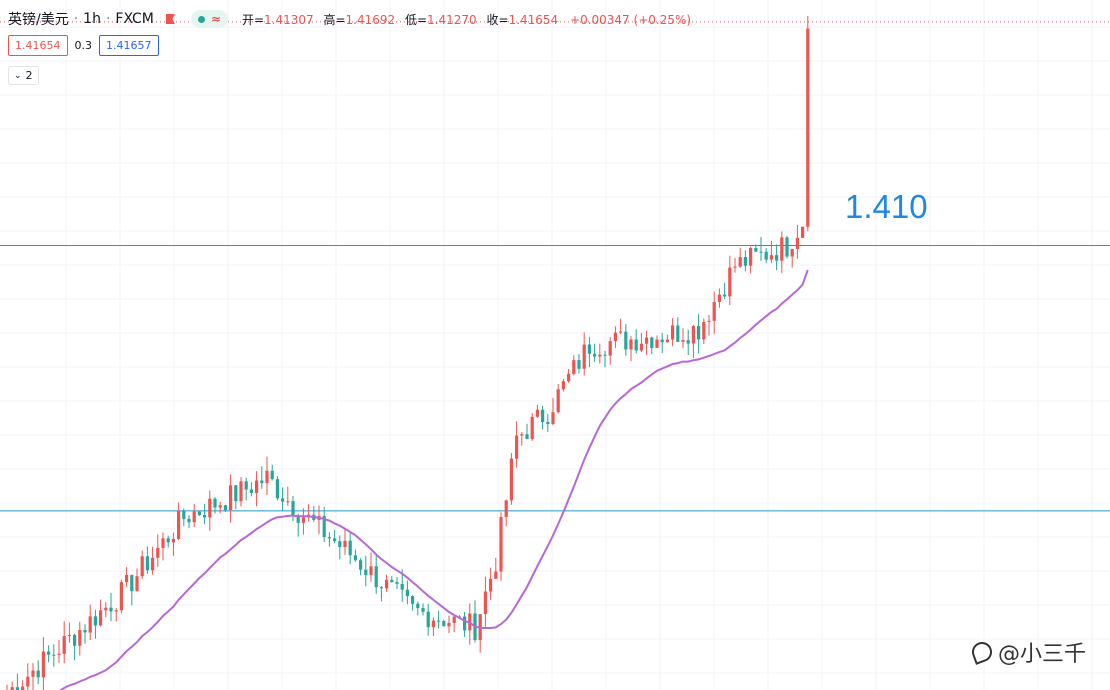 The height and width of the screenshot is (690, 1110). Describe the element at coordinates (23, 75) in the screenshot. I see `indicators-toggle-button: ⌄ 2` at that location.